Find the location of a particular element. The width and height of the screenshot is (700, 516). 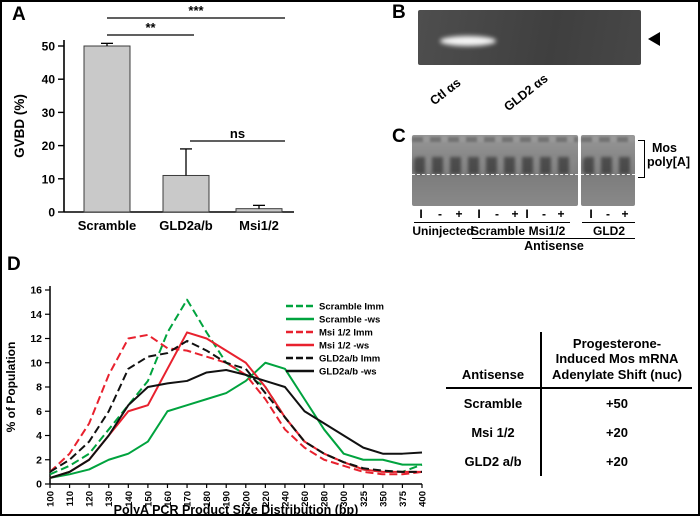

table-row-antisense: GLD2 a/b is located at coordinates (494, 461).